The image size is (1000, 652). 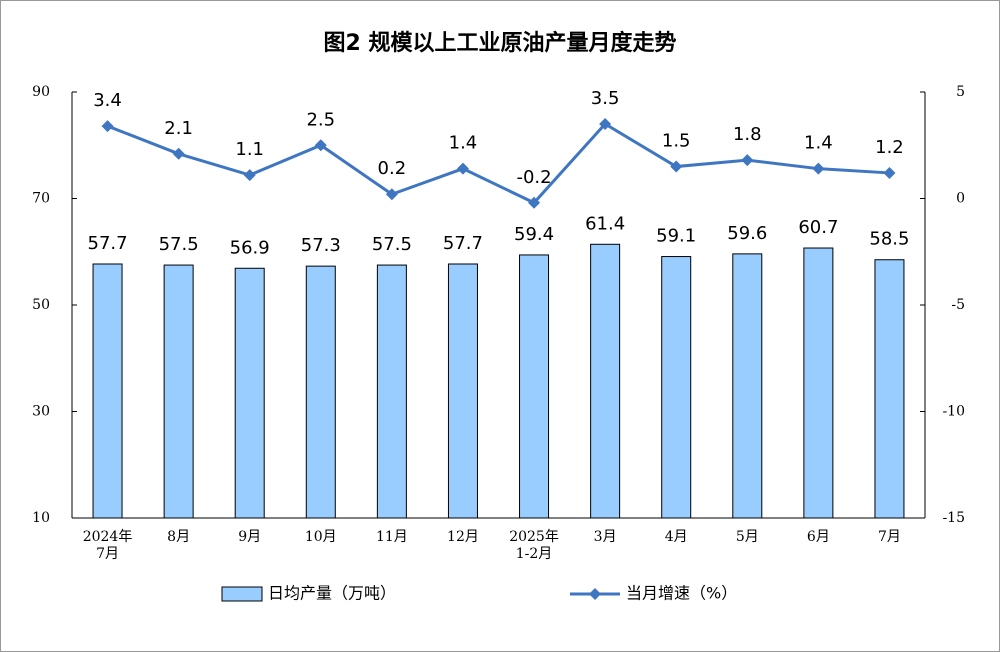 I want to click on chart-title: 图2 规模以上工业原油产量月度走势, so click(x=500, y=43).